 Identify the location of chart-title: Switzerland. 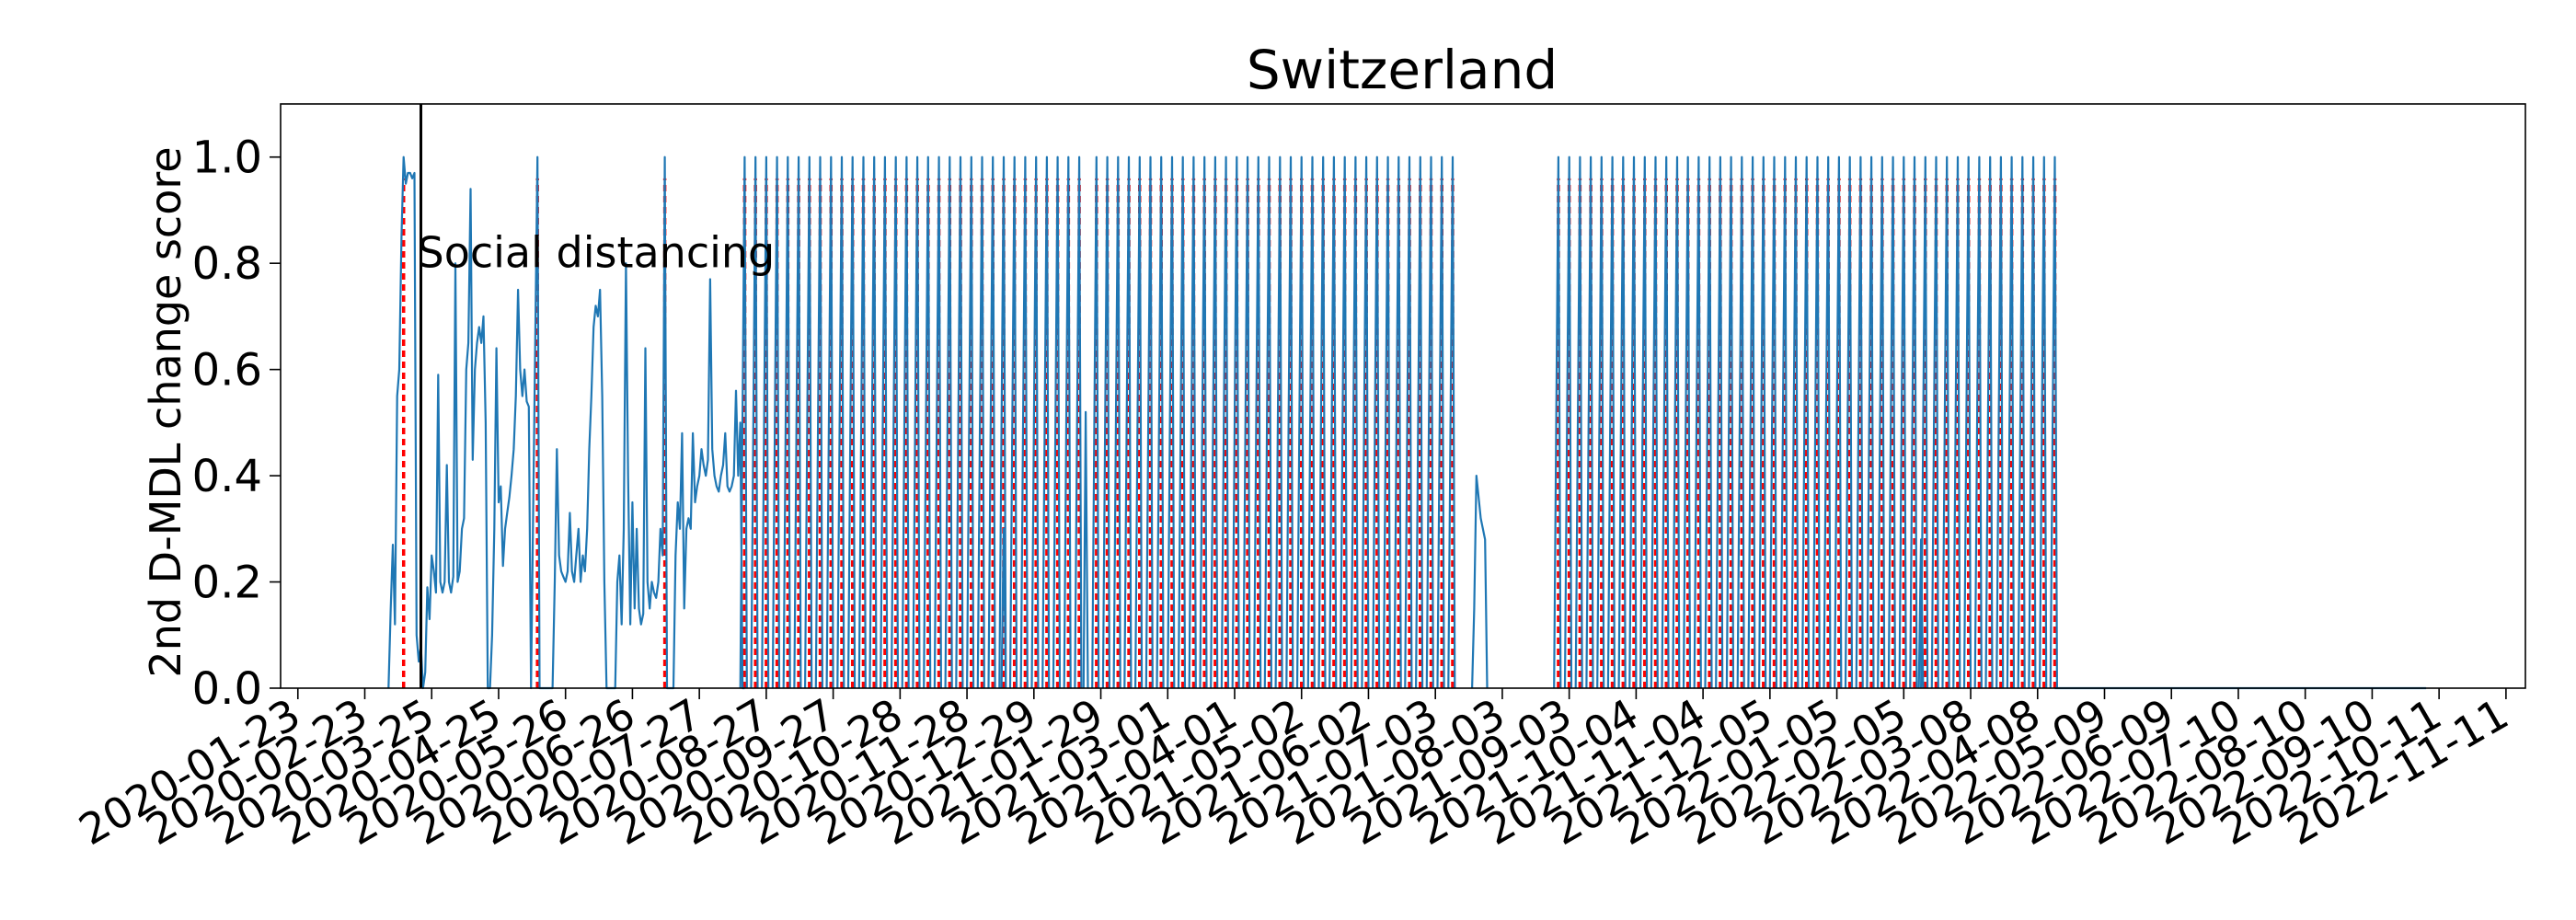
(1402, 70).